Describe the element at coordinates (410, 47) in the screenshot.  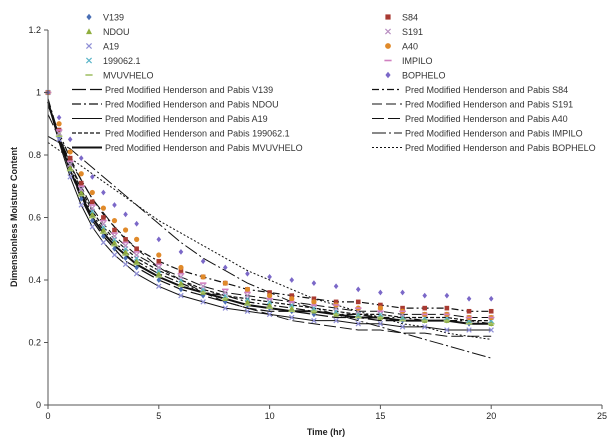
I see `legend-label: A40` at that location.